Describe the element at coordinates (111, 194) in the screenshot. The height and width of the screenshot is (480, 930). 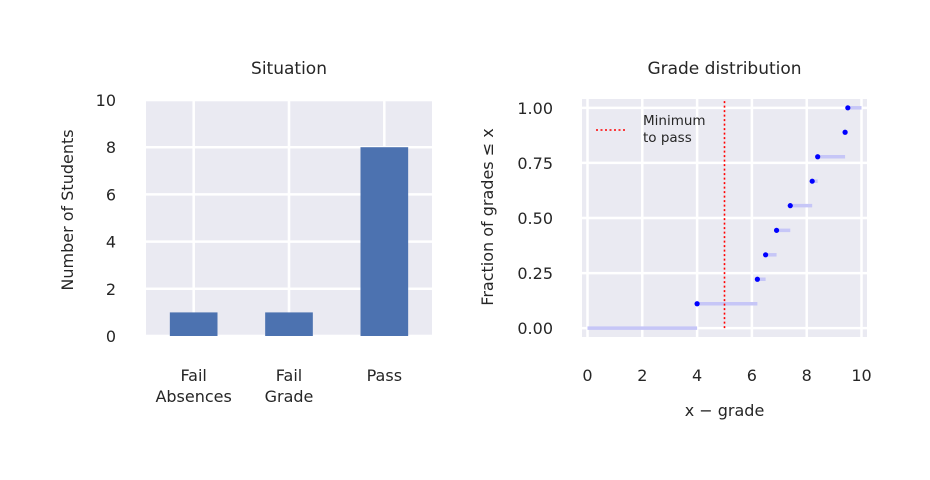
I see `situation-y-tick-label: 6` at that location.